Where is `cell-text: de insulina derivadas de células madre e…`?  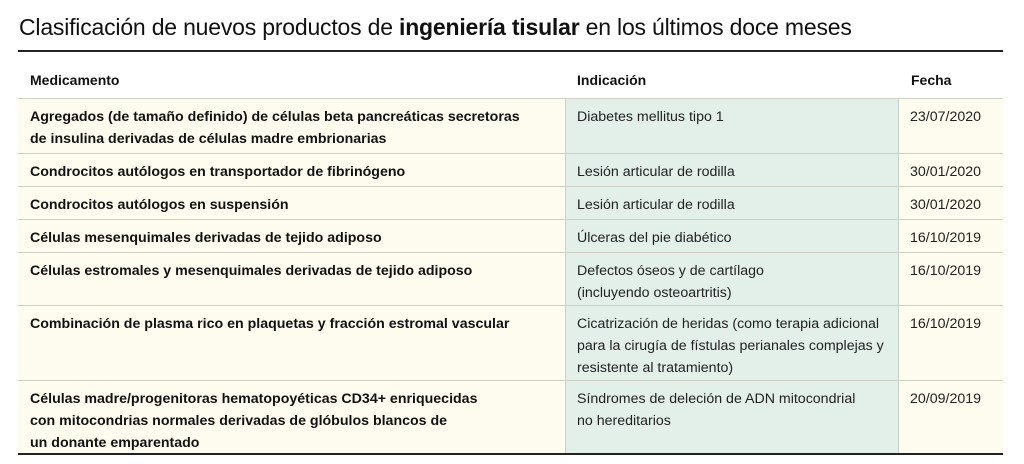 cell-text: de insulina derivadas de células madre e… is located at coordinates (208, 139).